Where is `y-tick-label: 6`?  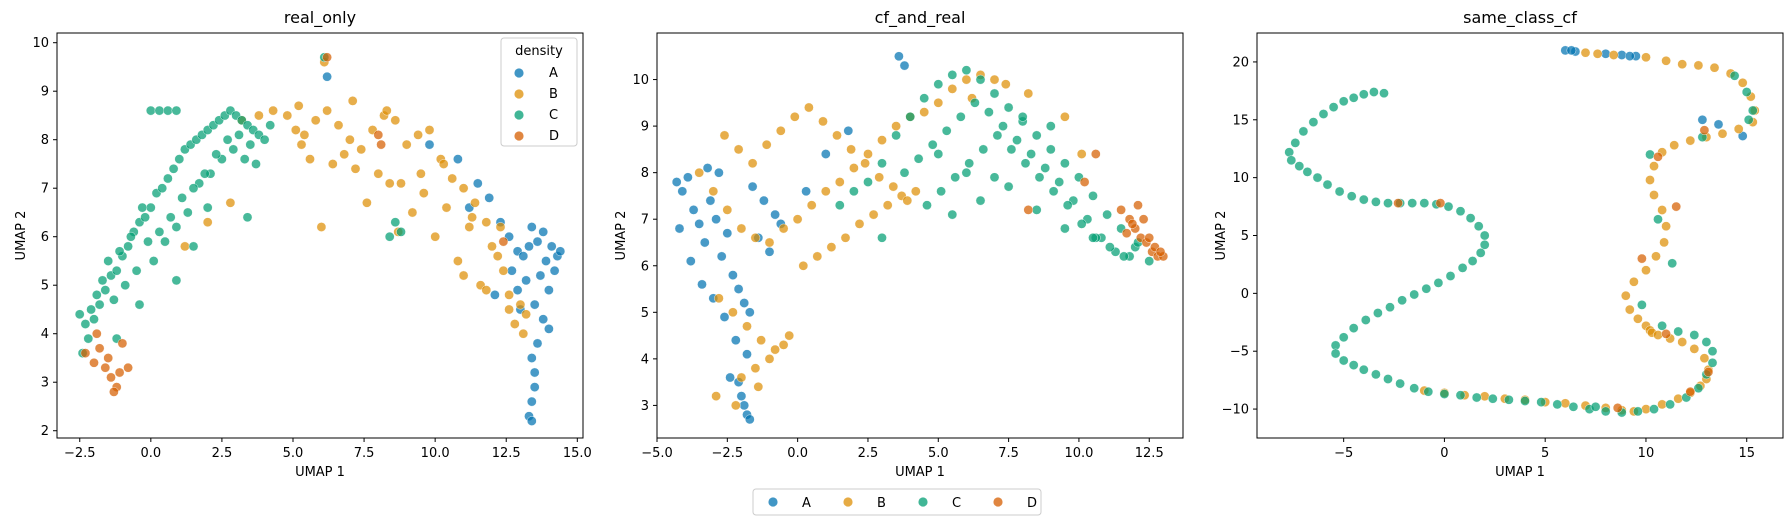
y-tick-label: 6 is located at coordinates (645, 266).